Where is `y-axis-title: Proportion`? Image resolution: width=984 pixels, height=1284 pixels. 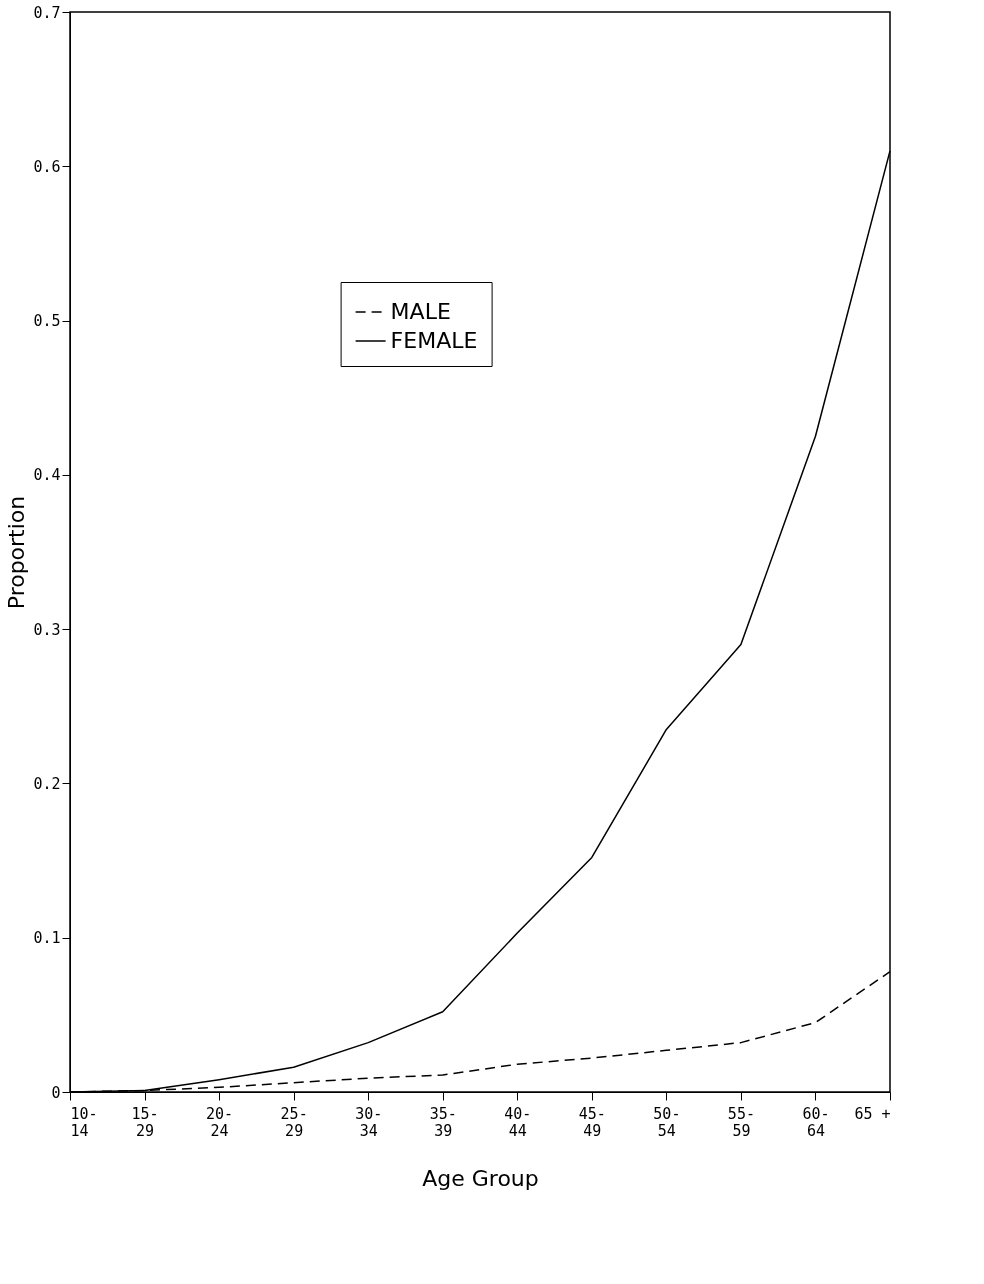
y-axis-title: Proportion is located at coordinates (17, 552).